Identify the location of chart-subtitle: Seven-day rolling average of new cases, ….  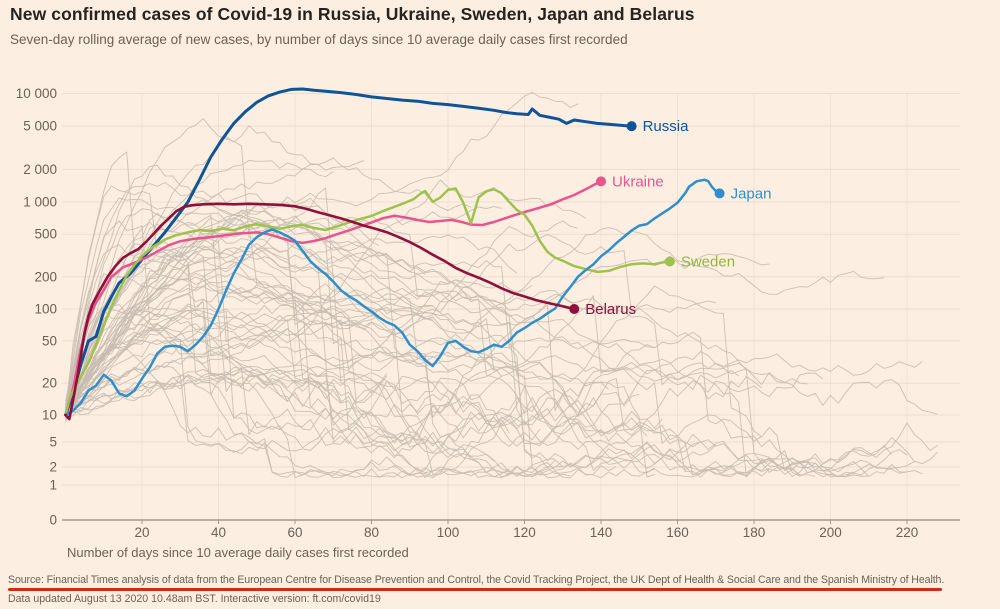
(319, 39).